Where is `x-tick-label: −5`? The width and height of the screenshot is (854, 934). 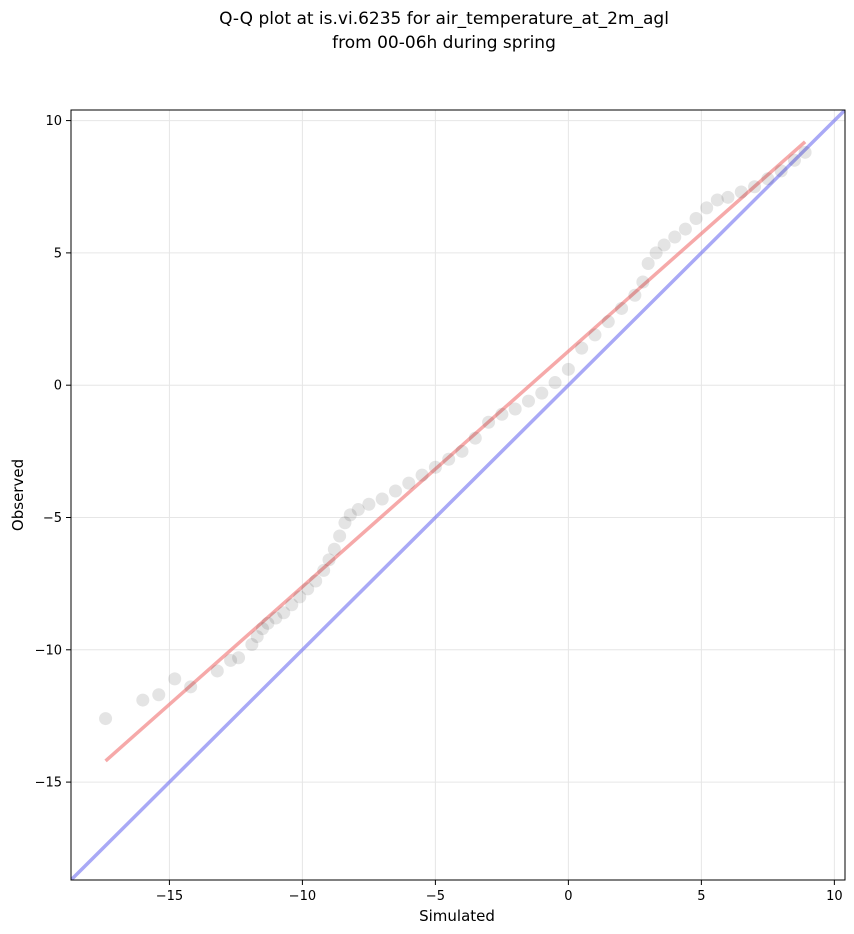 x-tick-label: −5 is located at coordinates (435, 896).